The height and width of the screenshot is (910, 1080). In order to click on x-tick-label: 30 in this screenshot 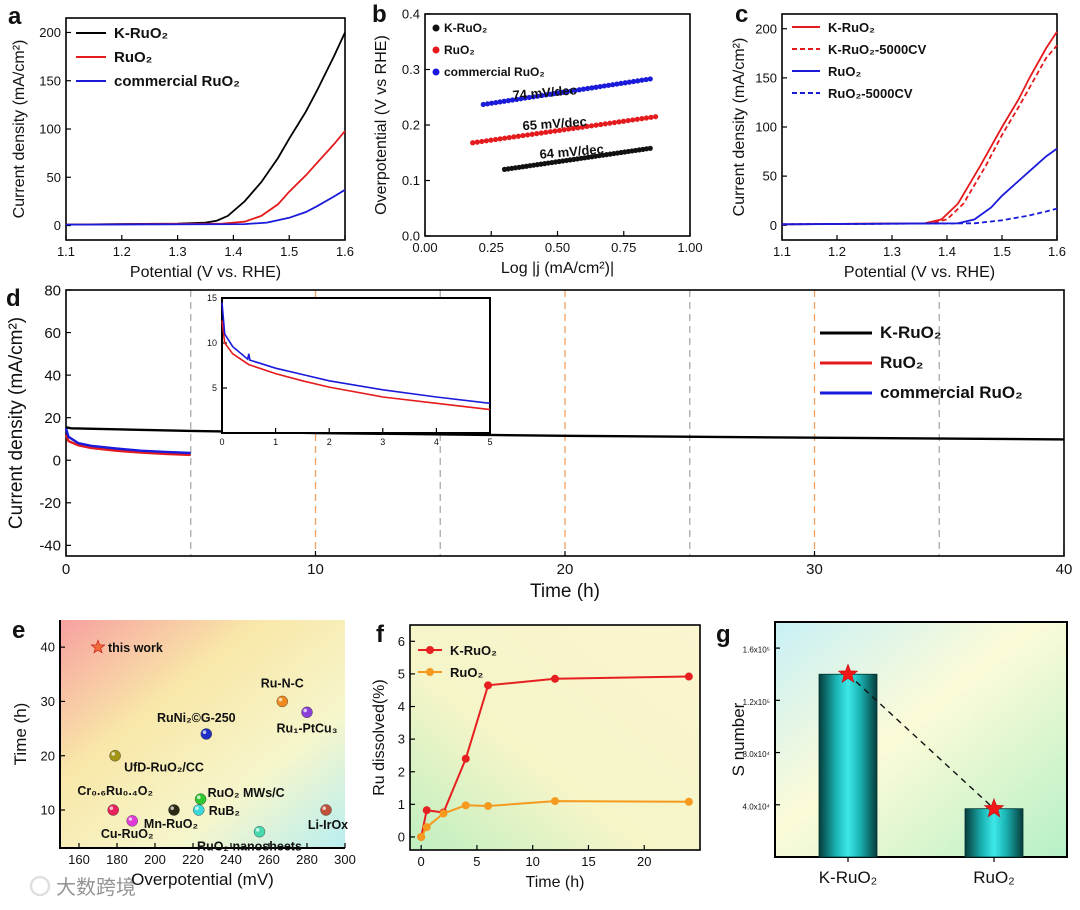, I will do `click(814, 569)`.